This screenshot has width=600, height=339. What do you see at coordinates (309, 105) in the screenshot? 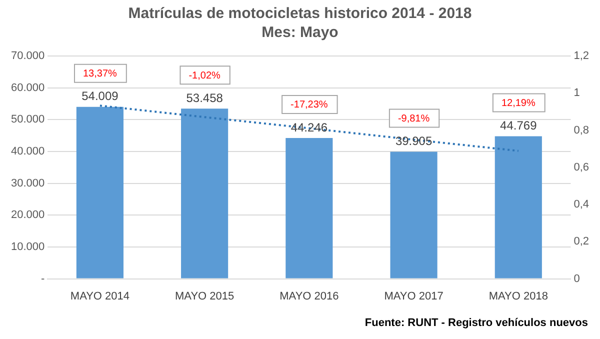
I see `annotation: -17,23%` at bounding box center [309, 105].